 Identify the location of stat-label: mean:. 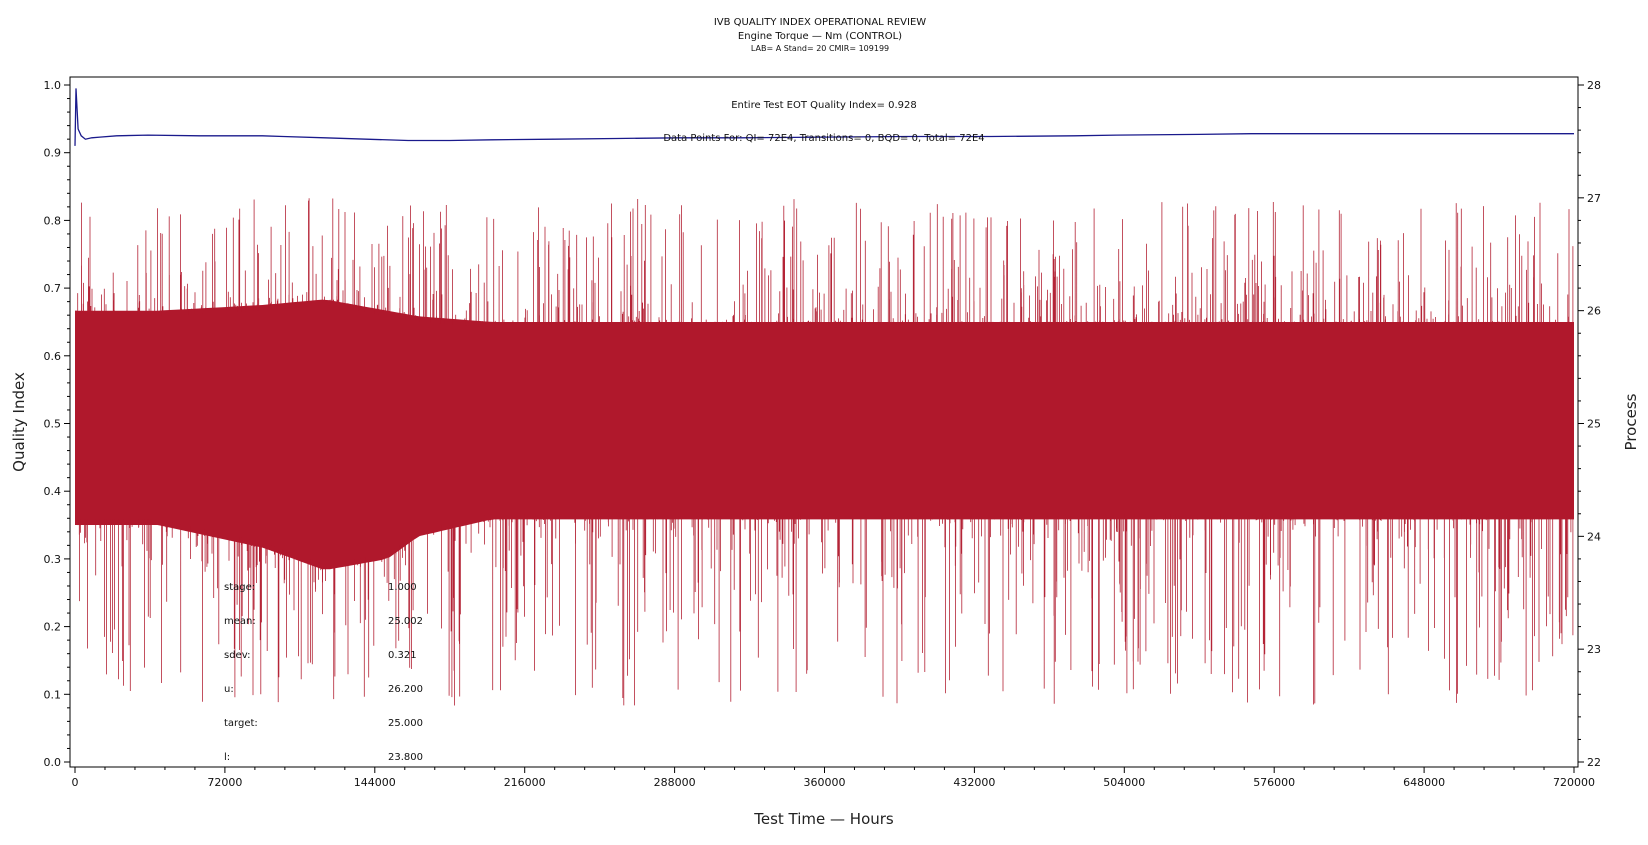
(240, 621).